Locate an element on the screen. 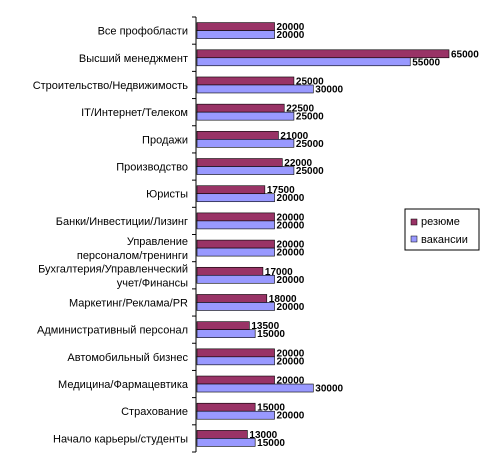  legend-label-vacancies: вакансии is located at coordinates (444, 240).